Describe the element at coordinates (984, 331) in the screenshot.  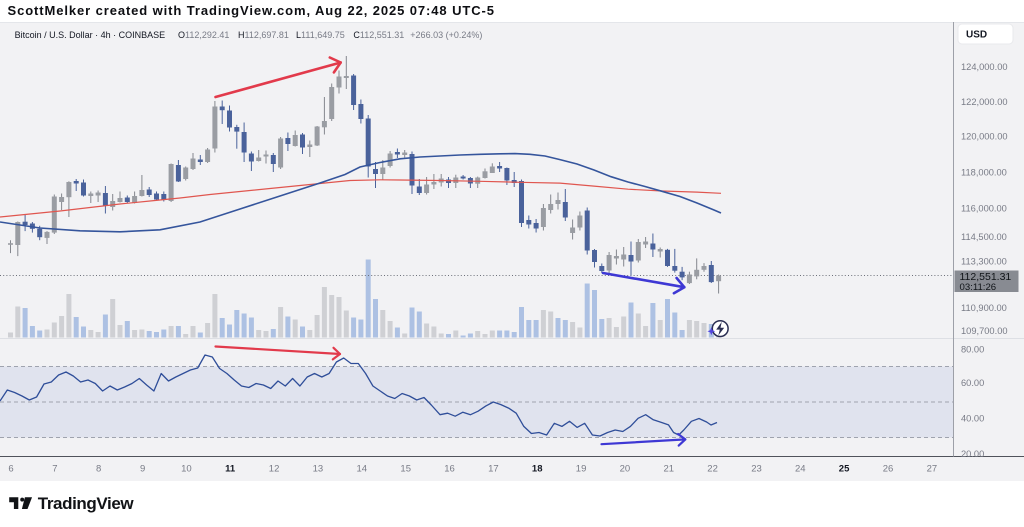
I see `svg-text: 109,700.00` at that location.